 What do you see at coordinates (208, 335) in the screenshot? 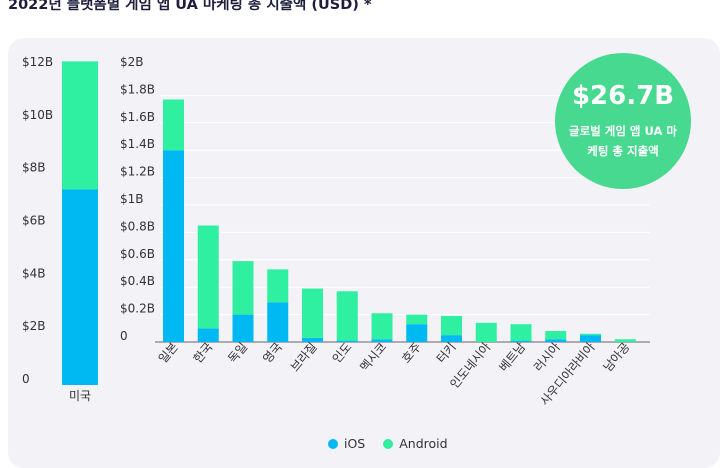
I see `bar-한국-iOS` at bounding box center [208, 335].